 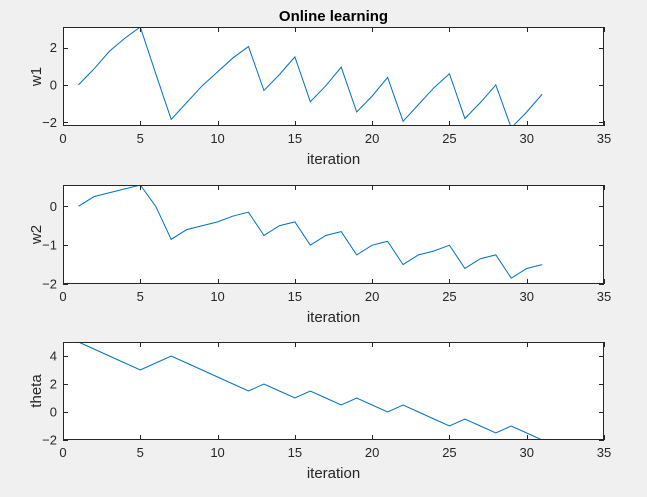 I want to click on y-tick-label: −1, so click(x=49, y=245).